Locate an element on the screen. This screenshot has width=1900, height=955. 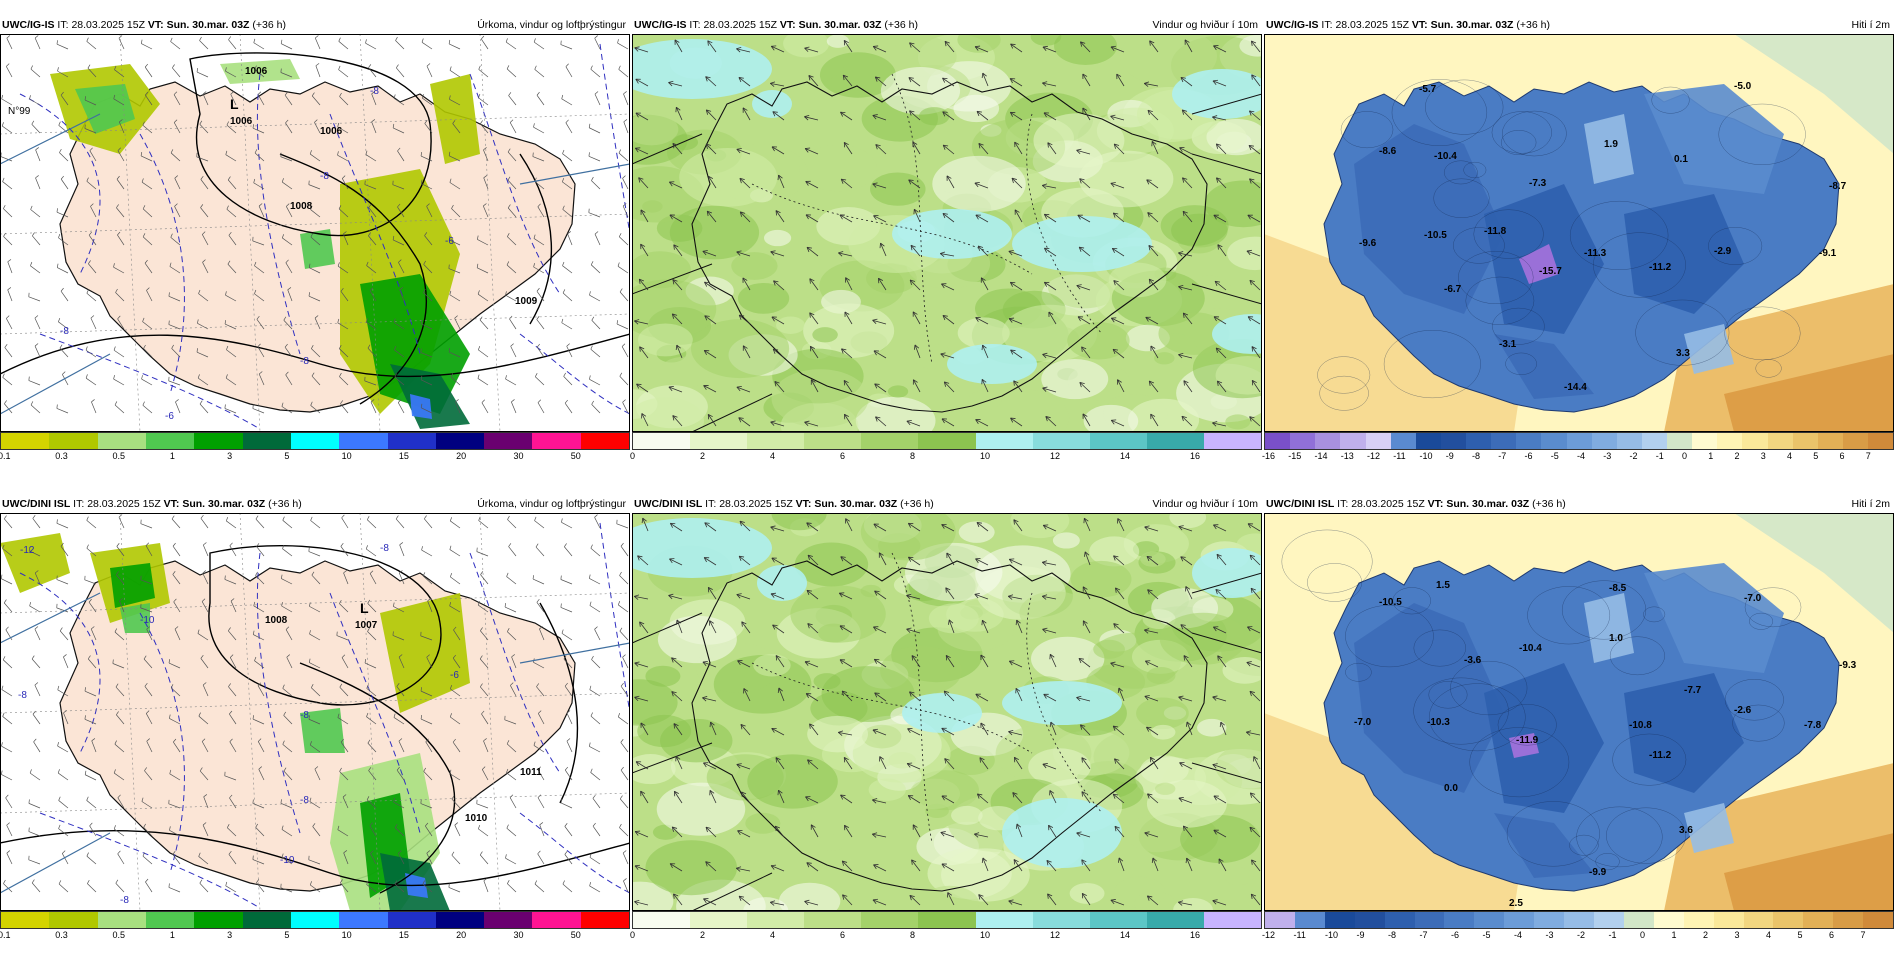
colorbar-tick-label: -11 is located at coordinates (1399, 456).